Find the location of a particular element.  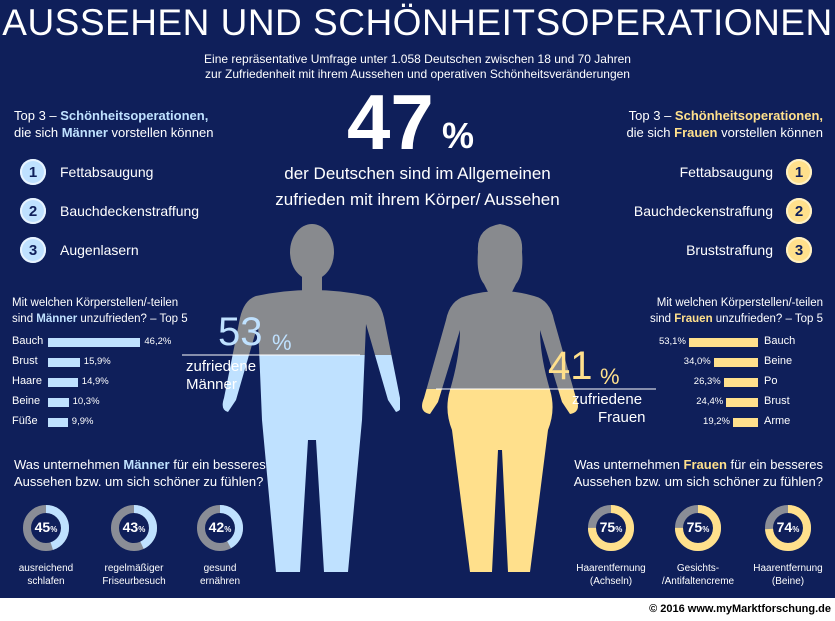

women-bar-label: Arme is located at coordinates (777, 421).